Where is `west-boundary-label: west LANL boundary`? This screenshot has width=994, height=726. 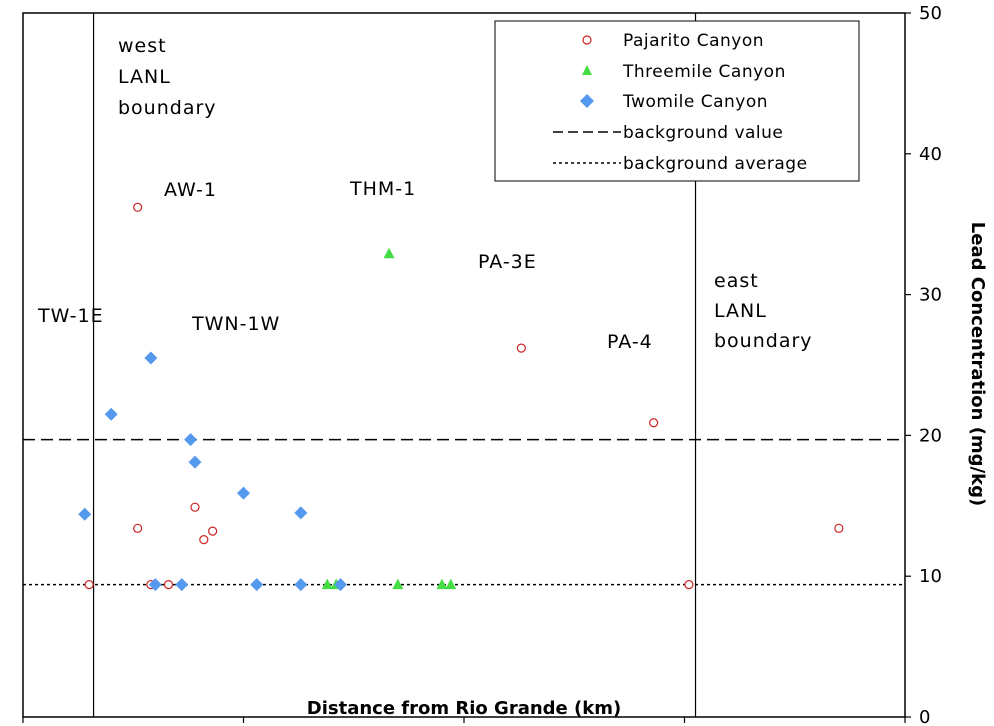
west-boundary-label: west LANL boundary is located at coordinates (167, 77).